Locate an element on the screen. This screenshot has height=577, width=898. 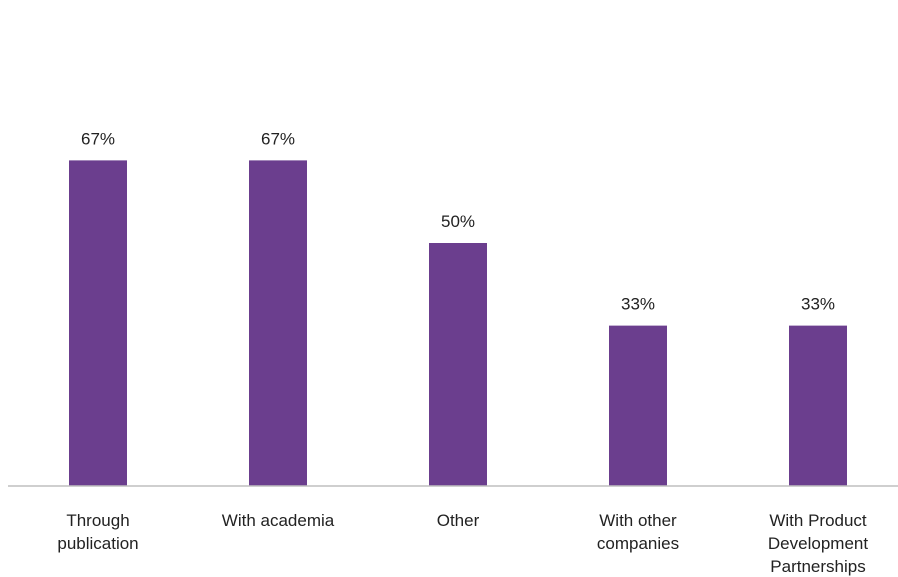
category-label-4-line-1: Development is located at coordinates (818, 543).